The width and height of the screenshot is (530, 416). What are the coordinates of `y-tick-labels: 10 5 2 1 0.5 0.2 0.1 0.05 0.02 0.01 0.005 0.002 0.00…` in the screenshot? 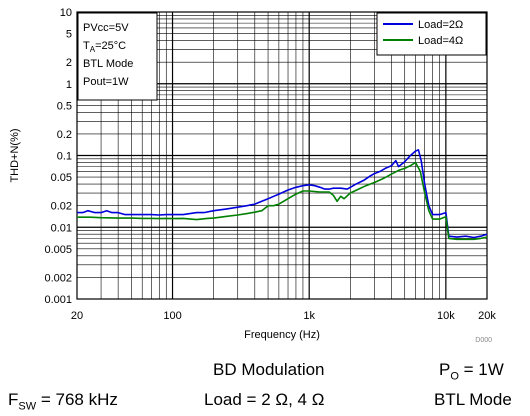 It's located at (58, 156).